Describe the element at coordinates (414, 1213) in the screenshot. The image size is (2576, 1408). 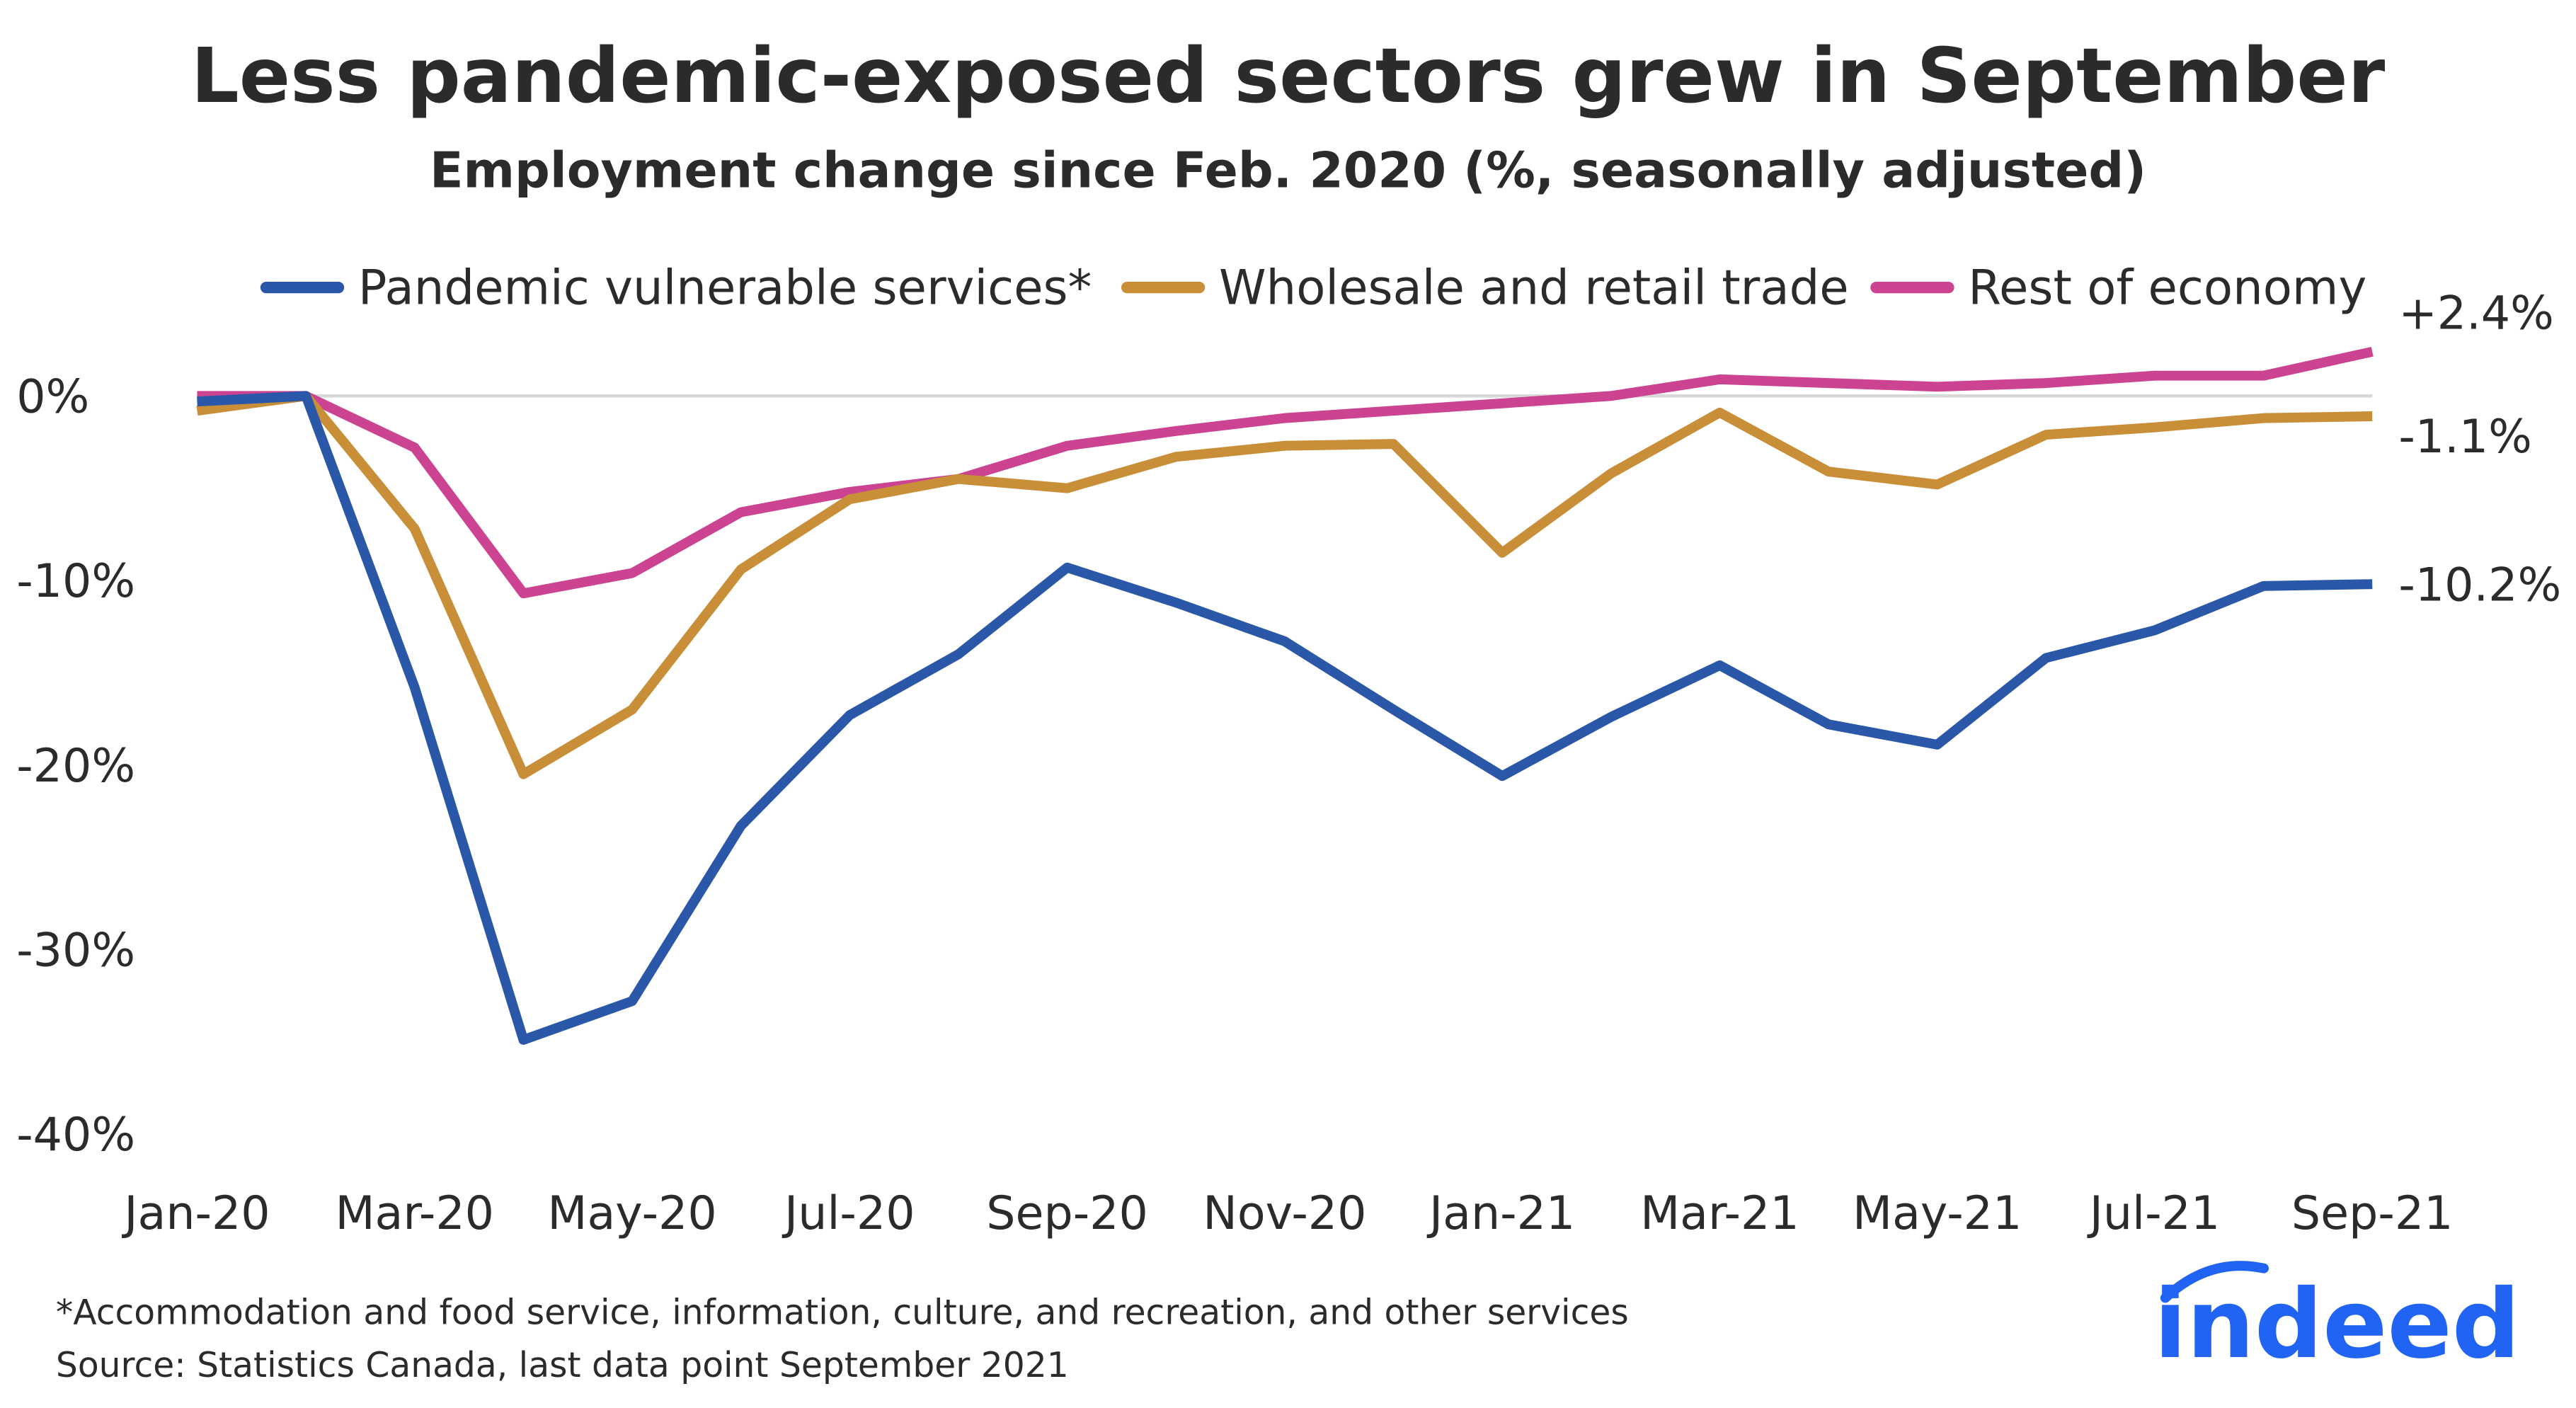
I see `x-tick-label: Mar-20` at that location.